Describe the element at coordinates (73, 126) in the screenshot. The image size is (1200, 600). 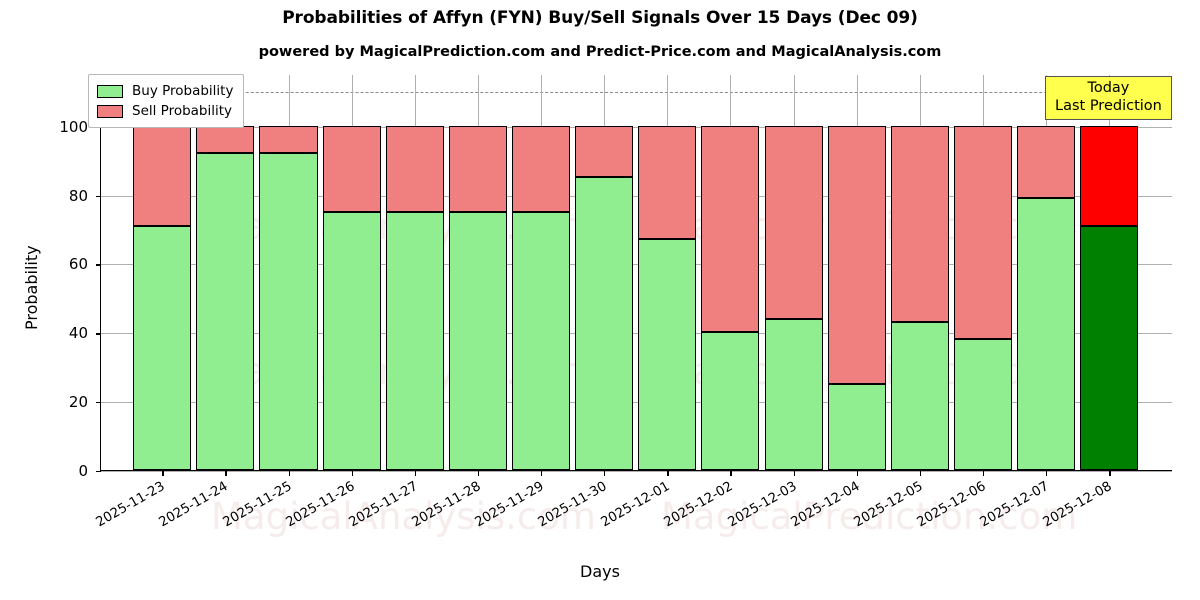
I see `y-tick-label: 100` at that location.